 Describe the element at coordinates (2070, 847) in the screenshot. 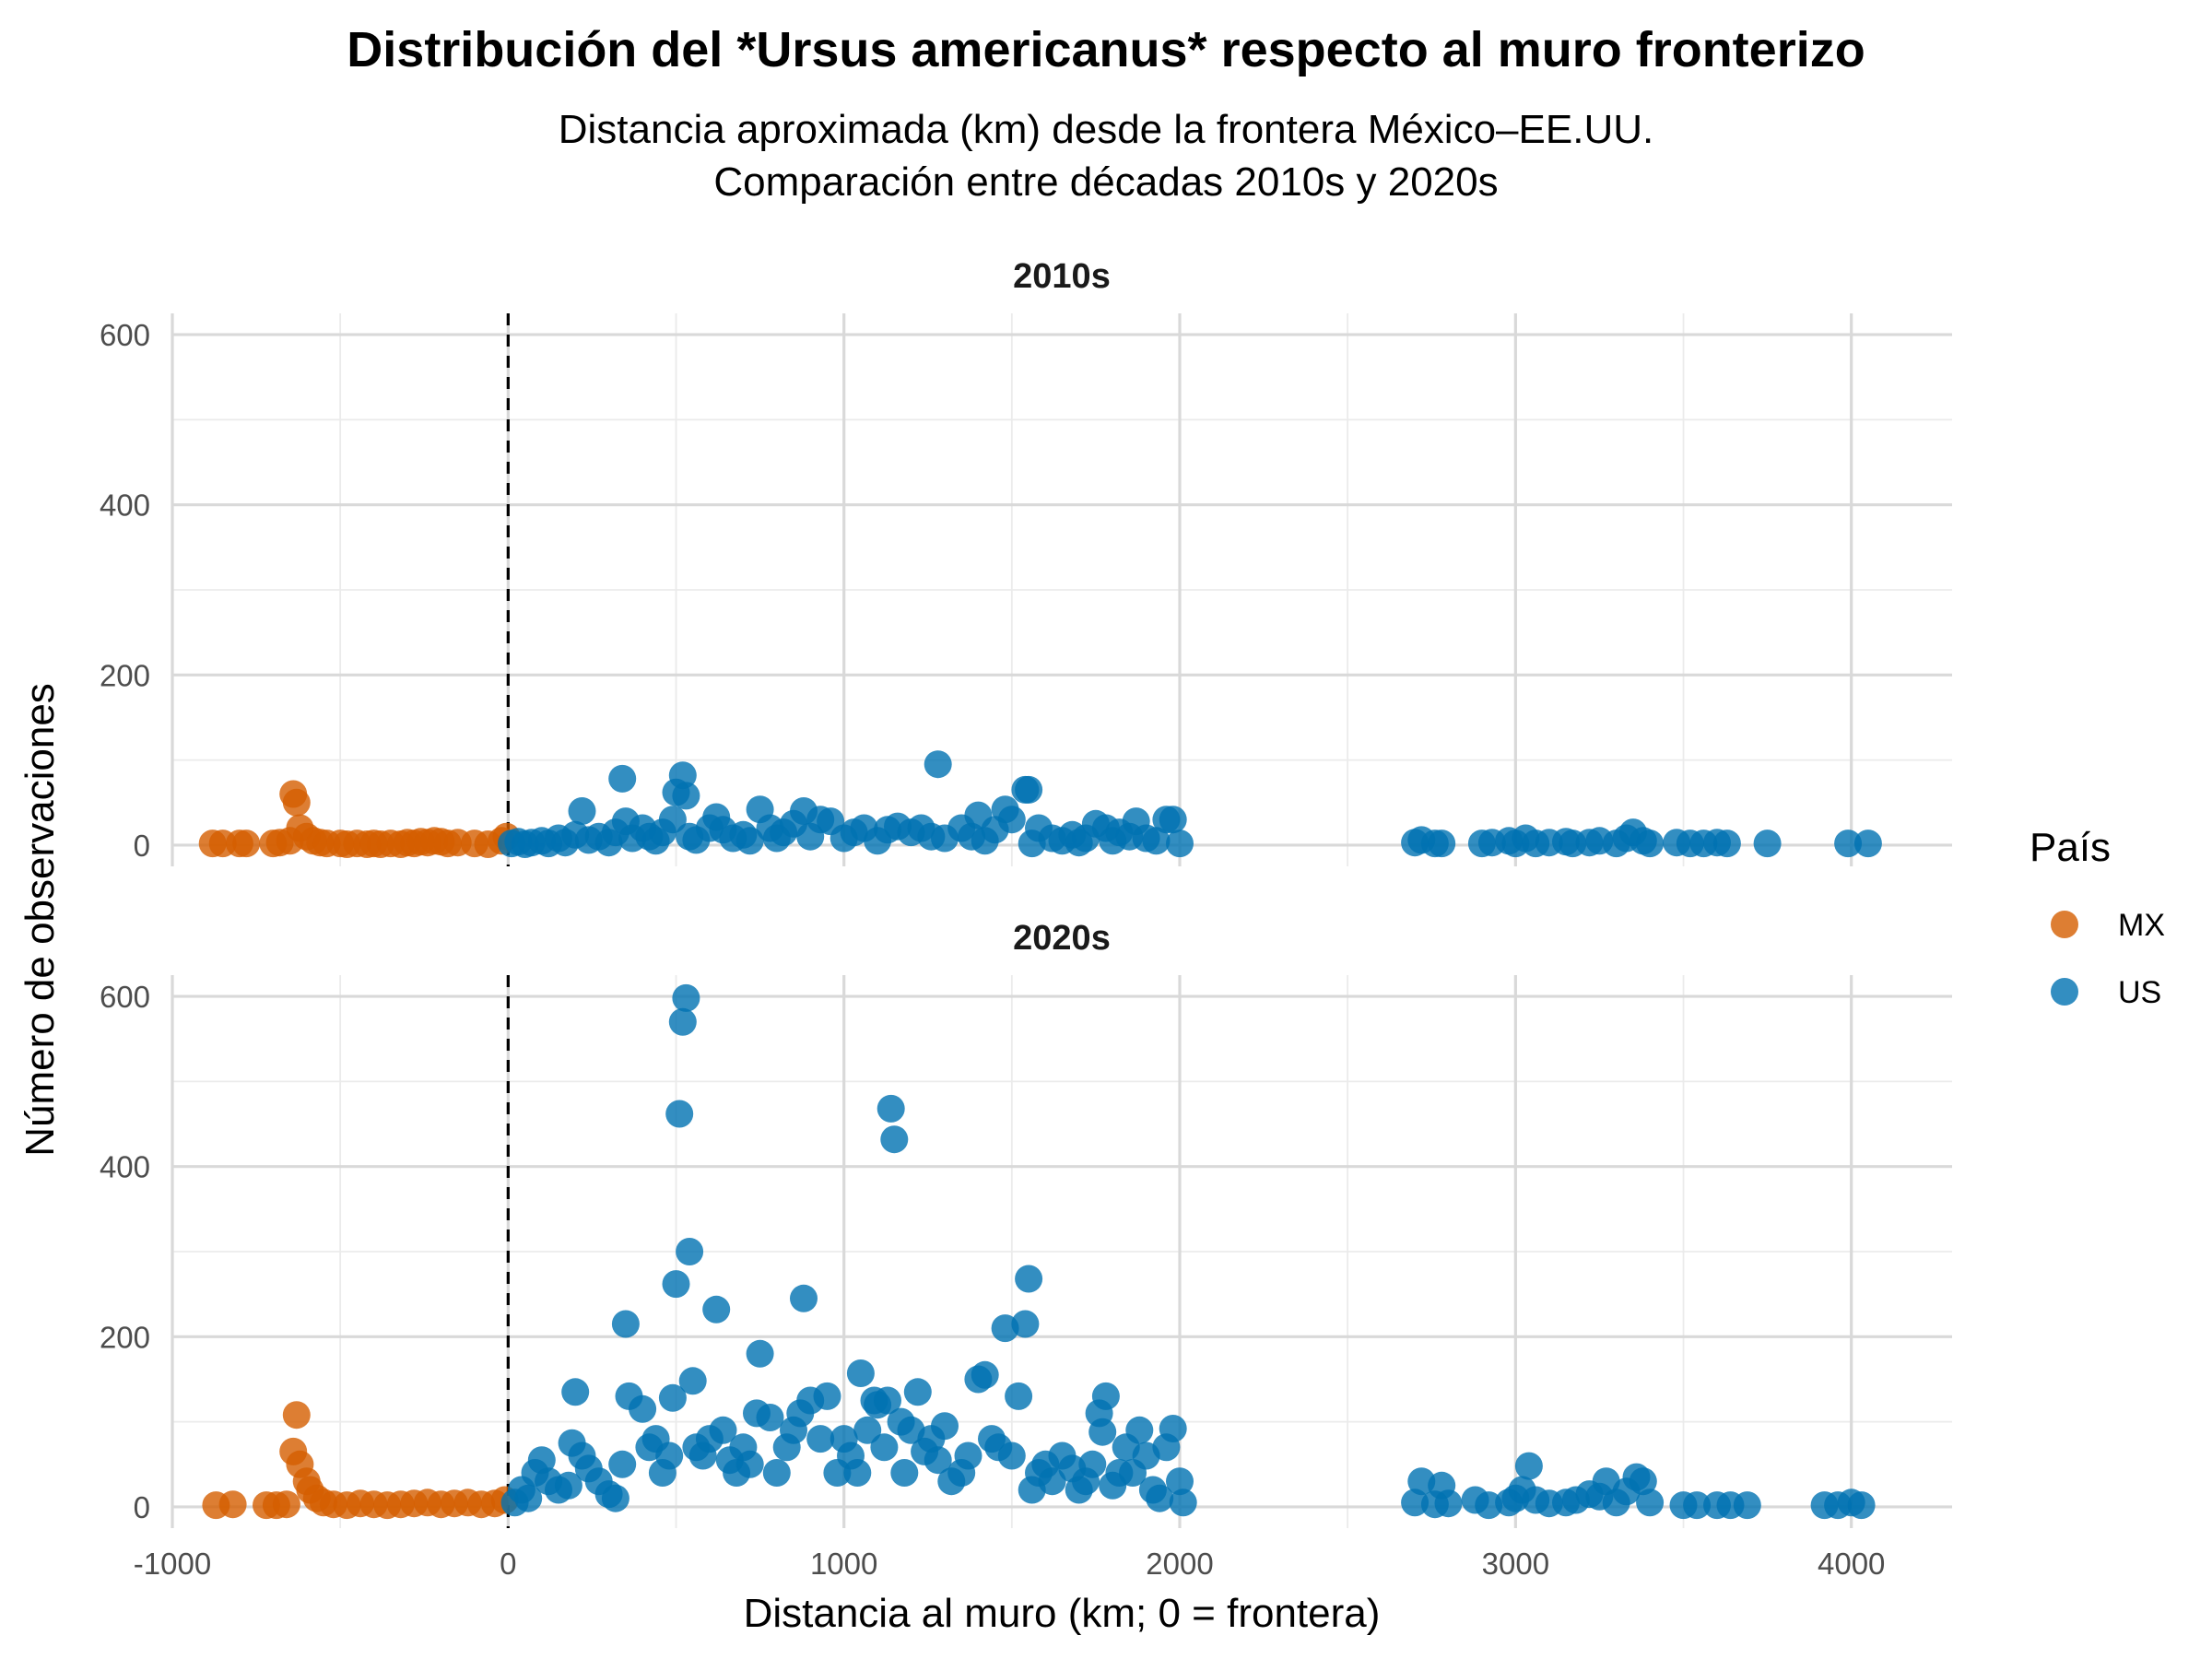

I see `legend-title: País` at that location.